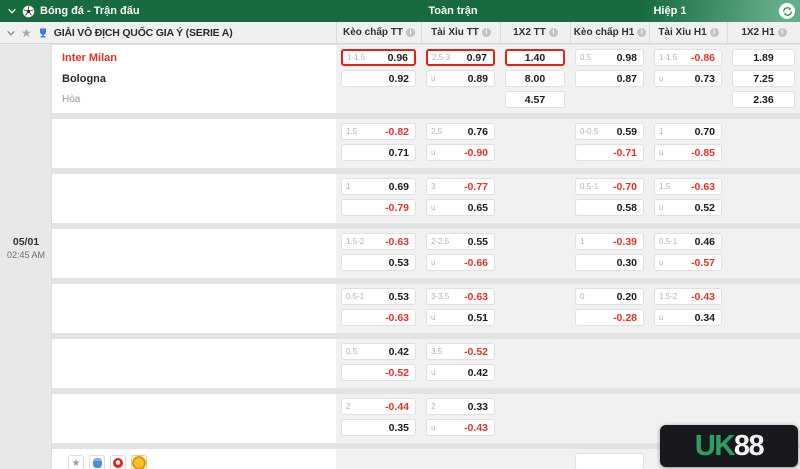  I want to click on odds-cell: 2-2.5 0.55, so click(460, 241).